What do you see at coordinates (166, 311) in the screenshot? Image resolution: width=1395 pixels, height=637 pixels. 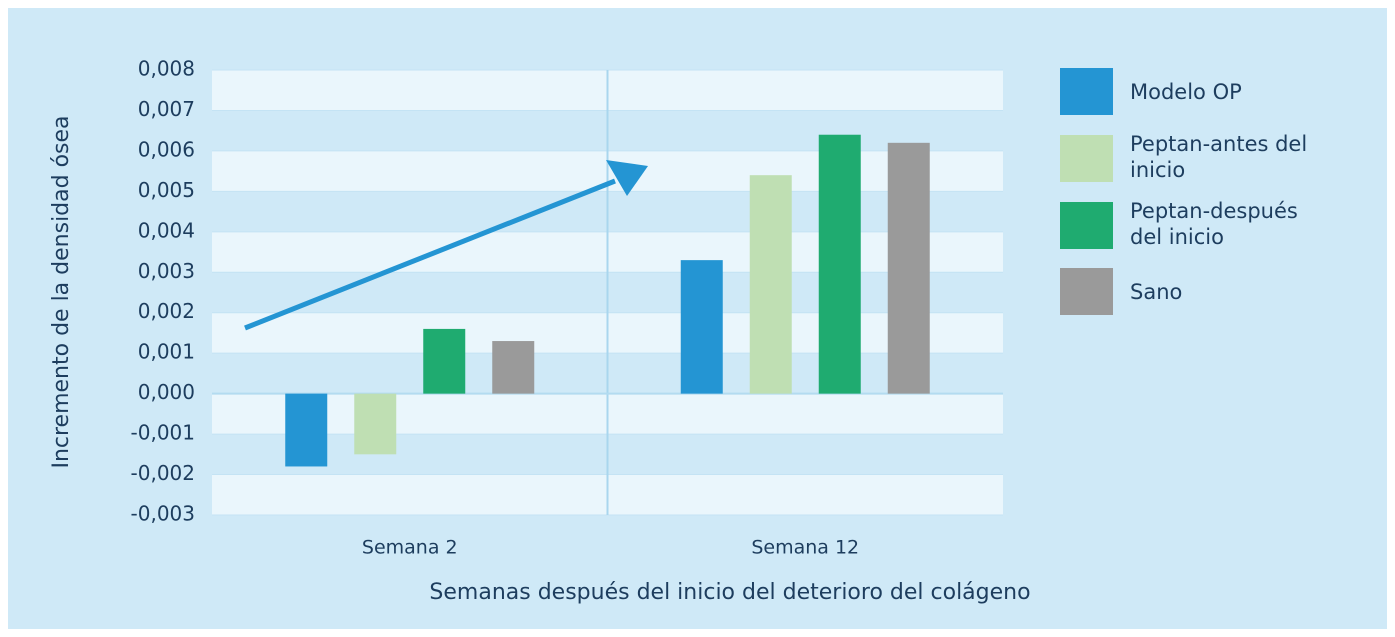 I see `y-tick-label: 0,002` at bounding box center [166, 311].